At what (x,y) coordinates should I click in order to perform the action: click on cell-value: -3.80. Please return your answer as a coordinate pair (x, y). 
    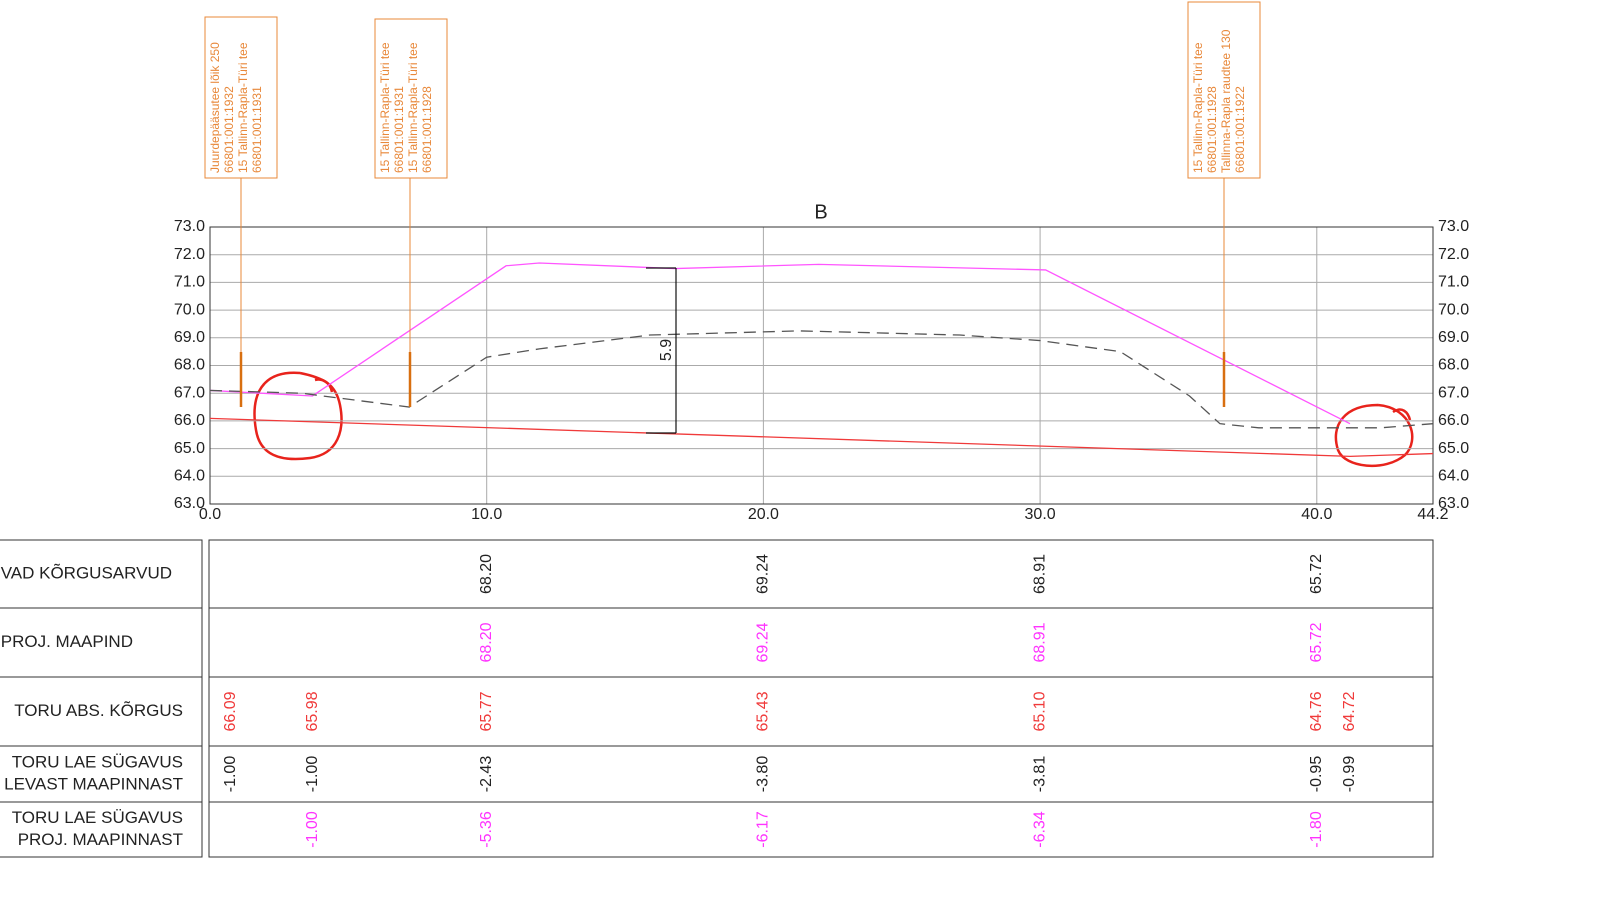
    Looking at the image, I should click on (763, 774).